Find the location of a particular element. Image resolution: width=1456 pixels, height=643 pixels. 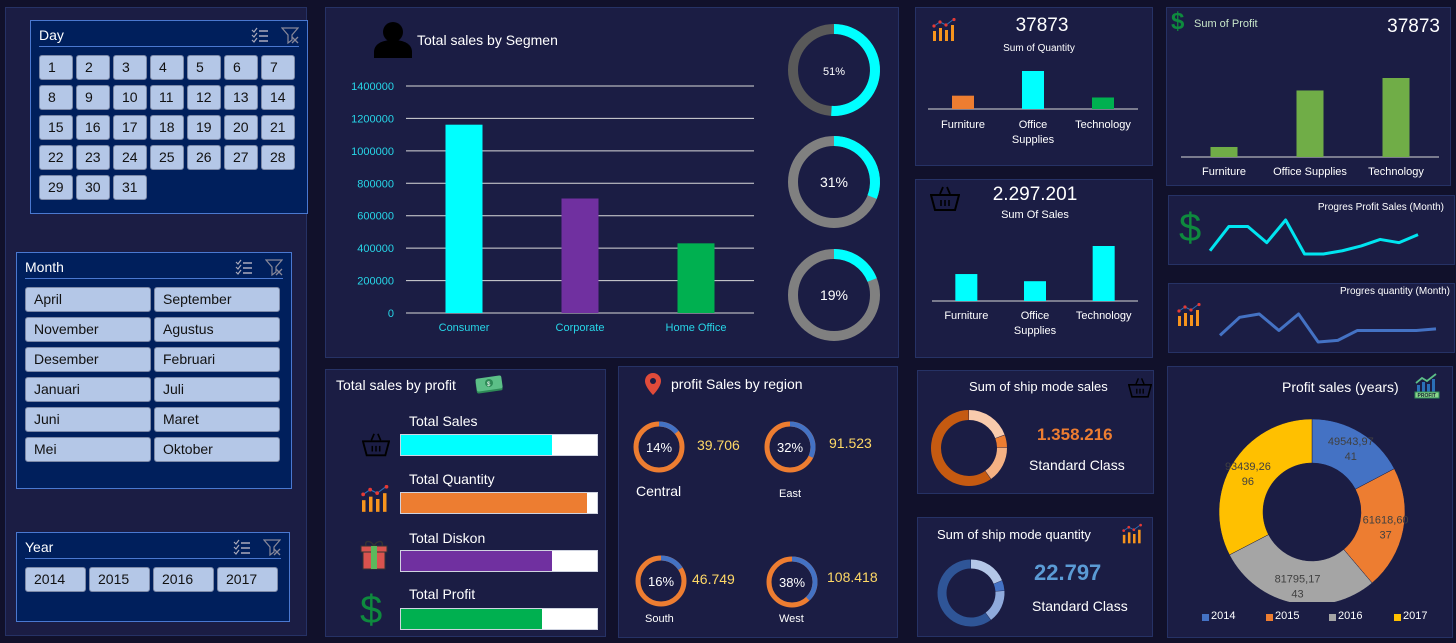

profit-total: 37873 is located at coordinates (1413, 26).